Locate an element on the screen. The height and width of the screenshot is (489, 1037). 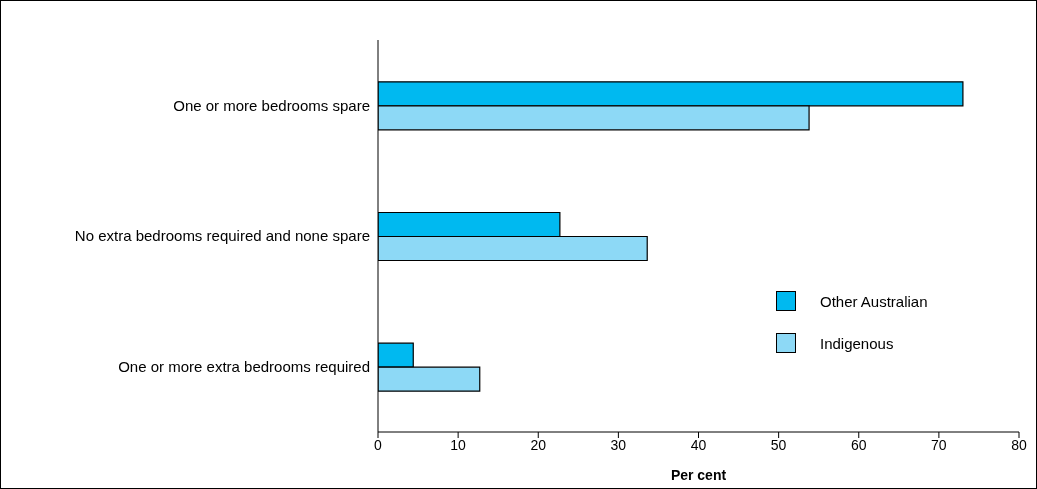
x-axis-title: Per cent is located at coordinates (698, 475).